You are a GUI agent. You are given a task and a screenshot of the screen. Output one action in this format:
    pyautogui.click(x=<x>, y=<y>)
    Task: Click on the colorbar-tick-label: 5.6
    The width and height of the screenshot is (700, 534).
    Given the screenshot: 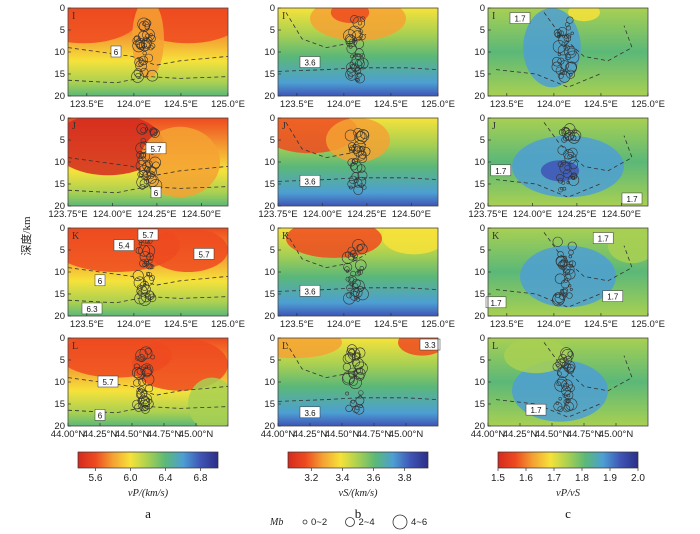 What is the action you would take?
    pyautogui.click(x=96, y=478)
    